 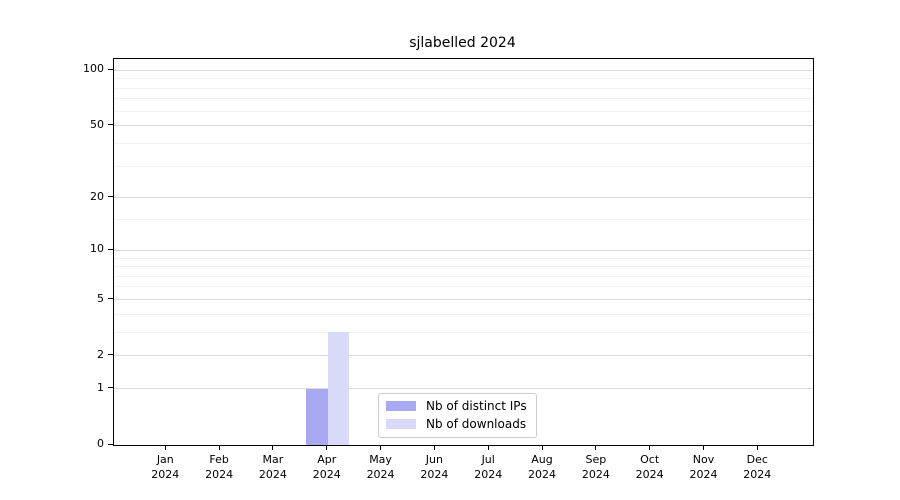 What do you see at coordinates (100, 354) in the screenshot?
I see `y-tick-label: 2` at bounding box center [100, 354].